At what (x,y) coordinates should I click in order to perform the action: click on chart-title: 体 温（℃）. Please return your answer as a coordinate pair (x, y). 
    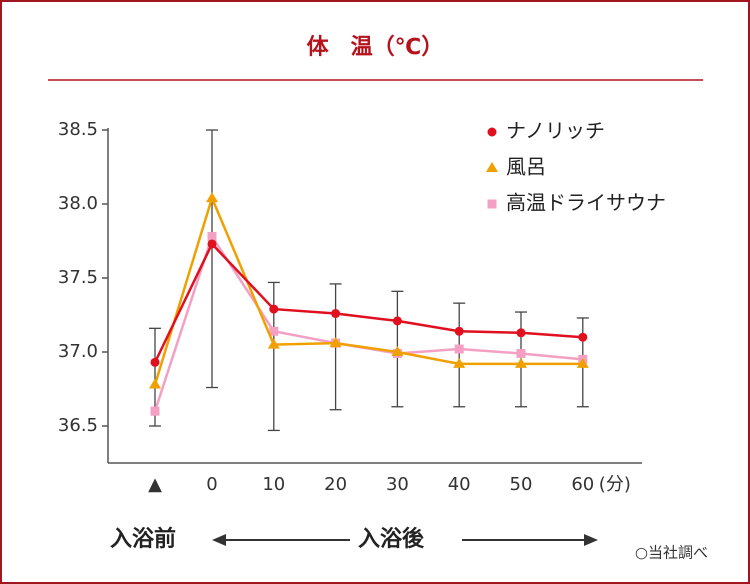
    Looking at the image, I should click on (375, 47).